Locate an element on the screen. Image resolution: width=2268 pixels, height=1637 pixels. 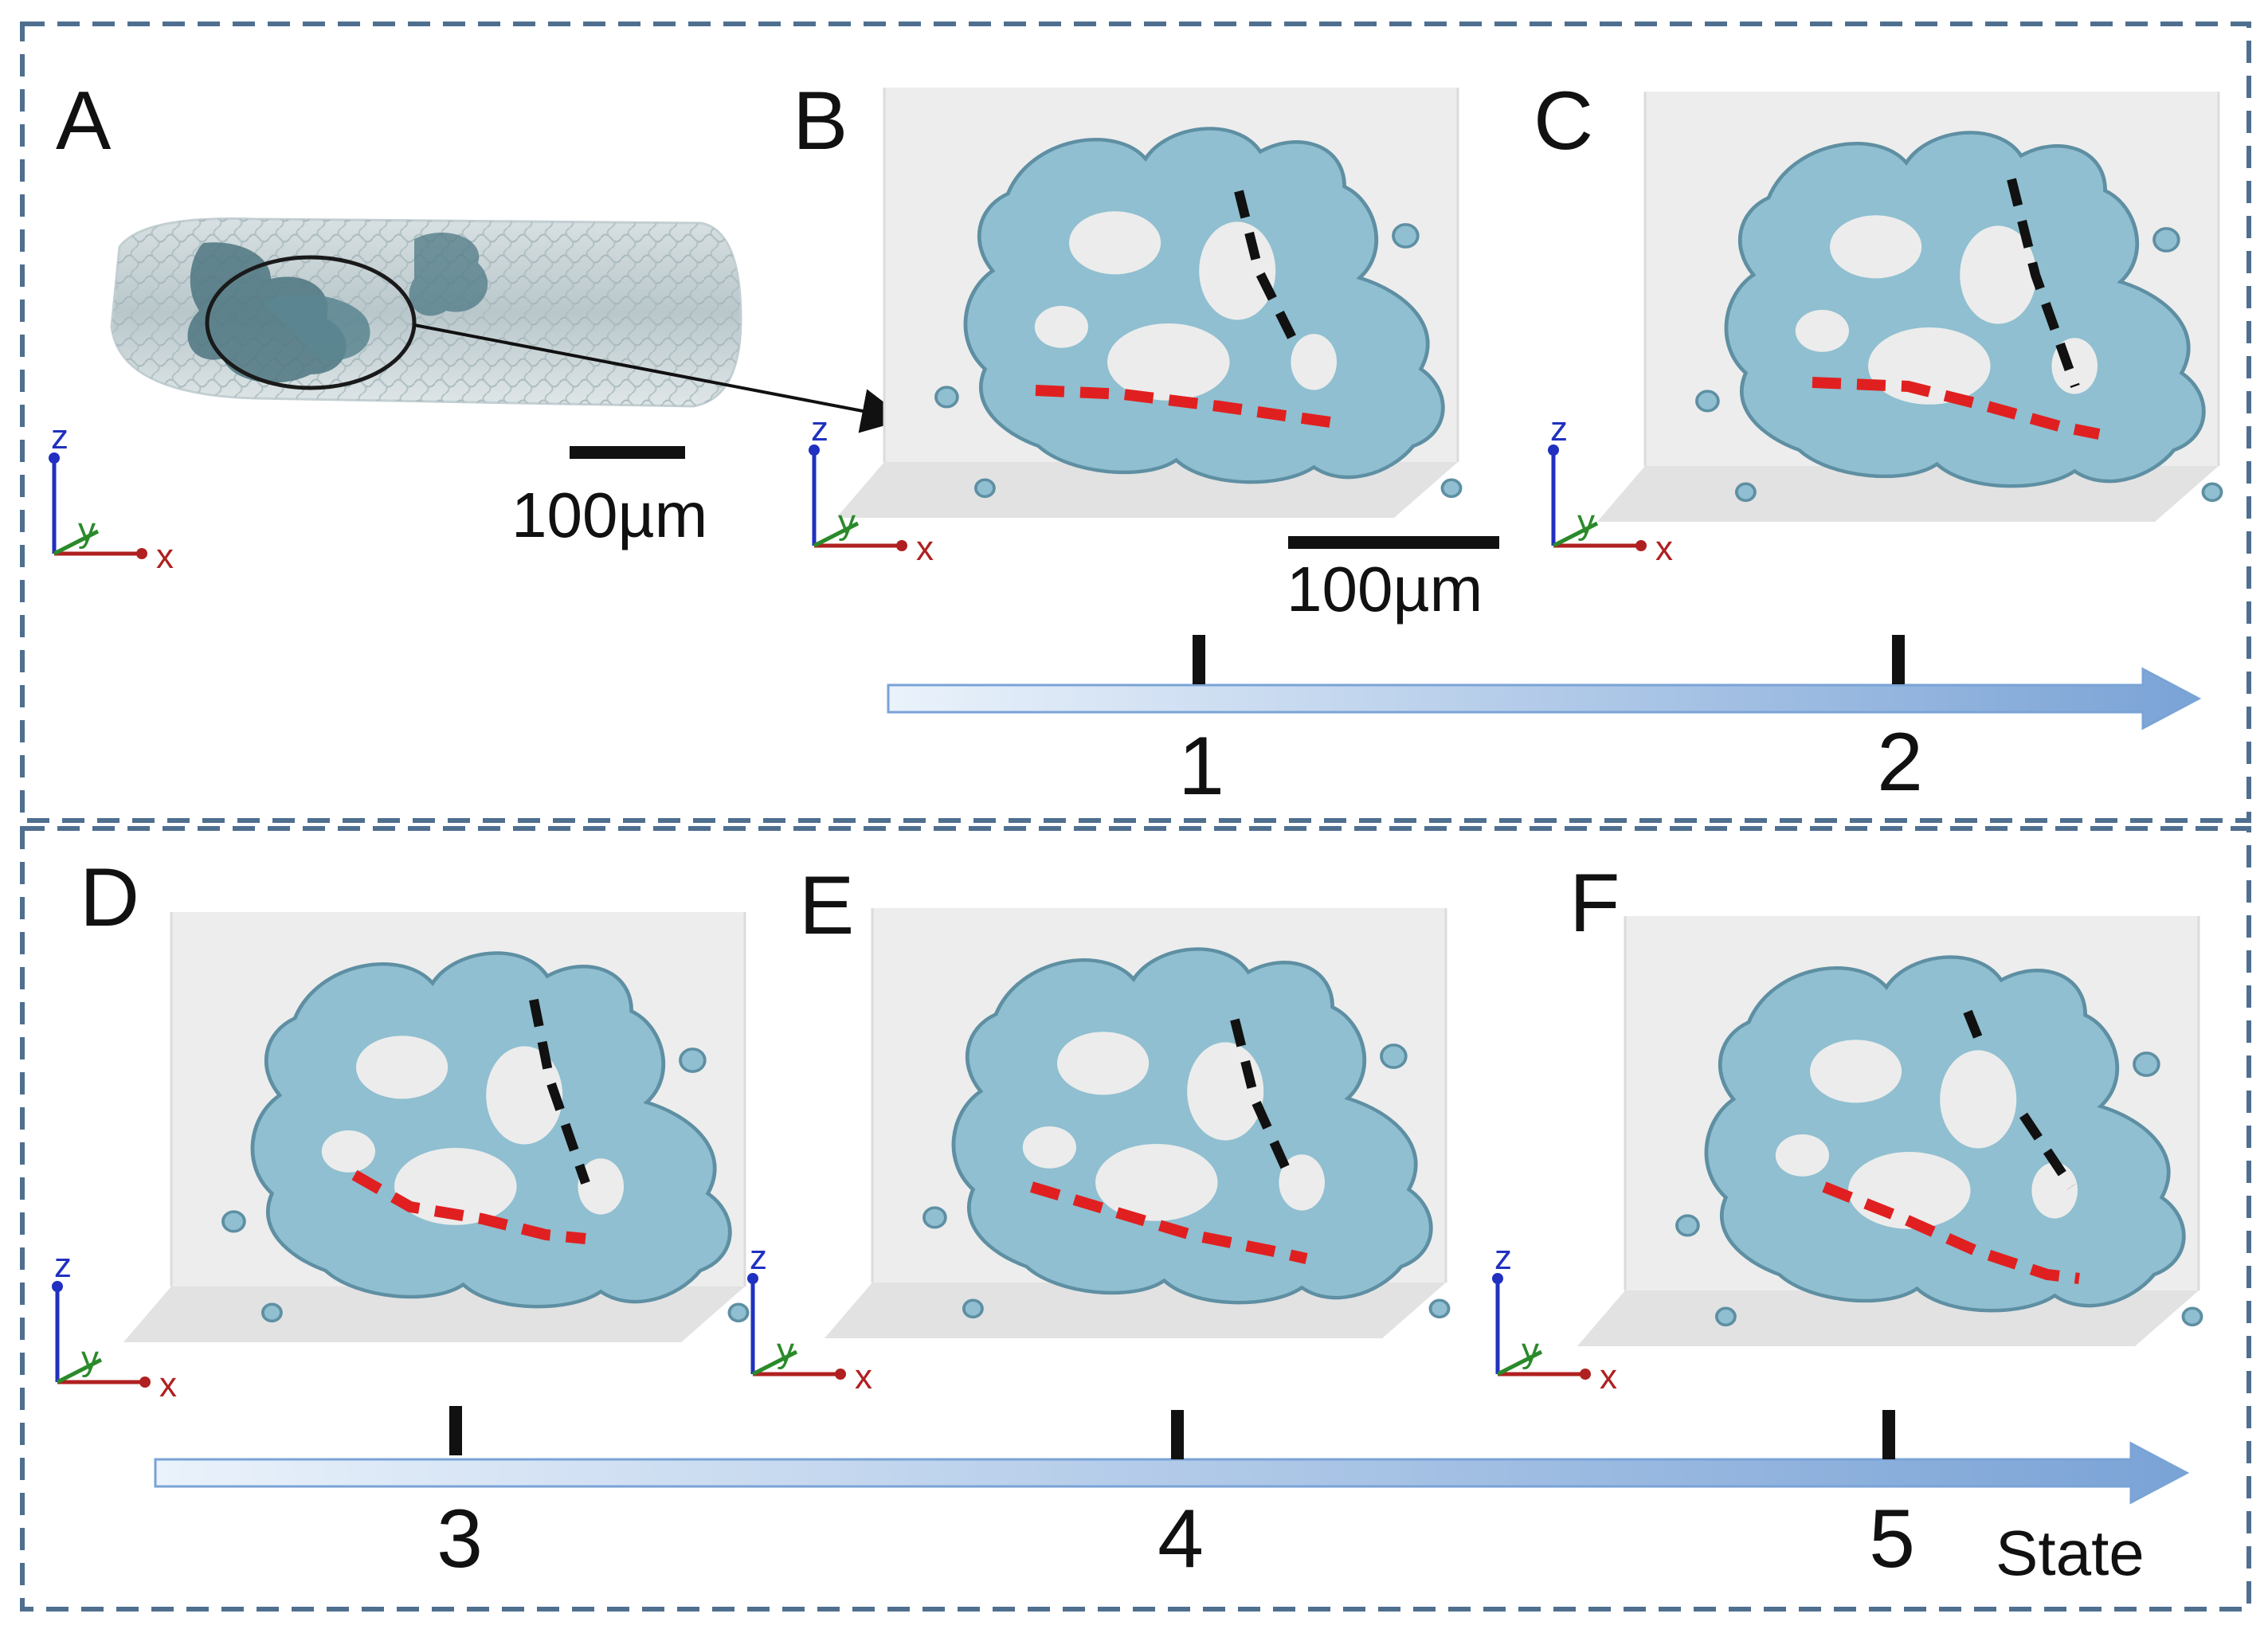
state-arrow-bottom is located at coordinates (1172, 1455).